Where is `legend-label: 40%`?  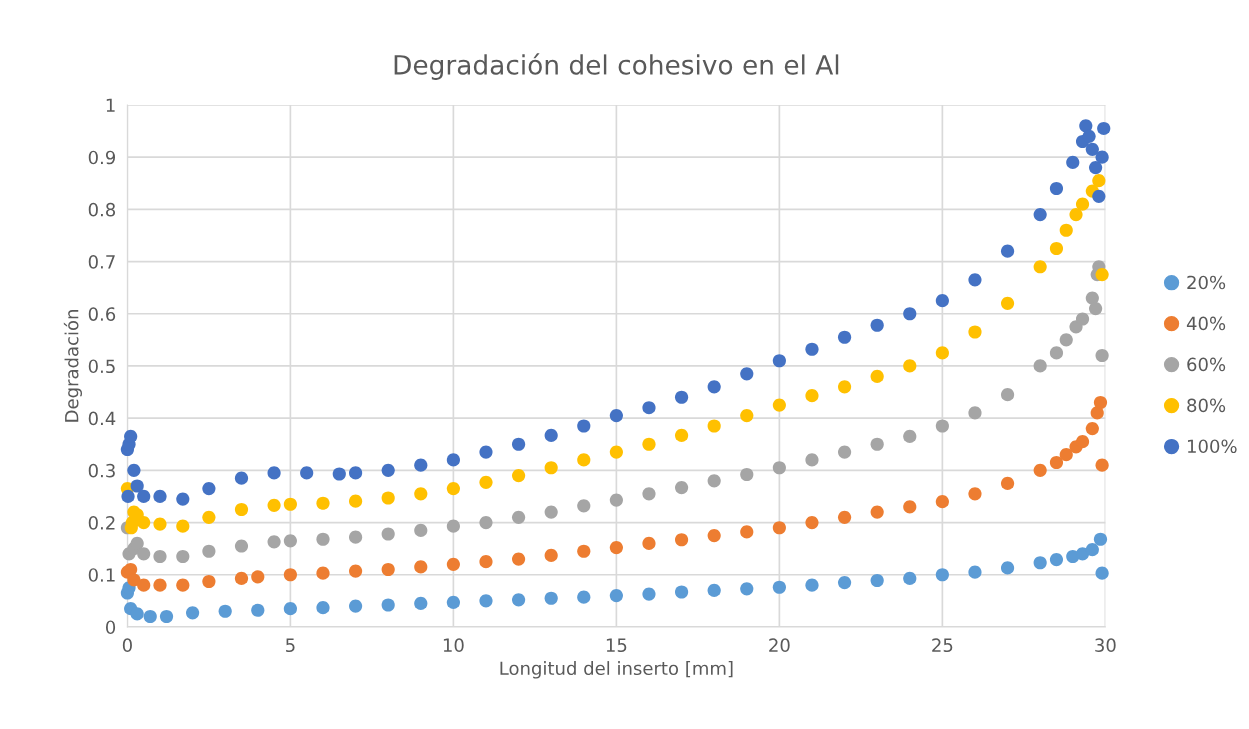 legend-label: 40% is located at coordinates (1206, 323).